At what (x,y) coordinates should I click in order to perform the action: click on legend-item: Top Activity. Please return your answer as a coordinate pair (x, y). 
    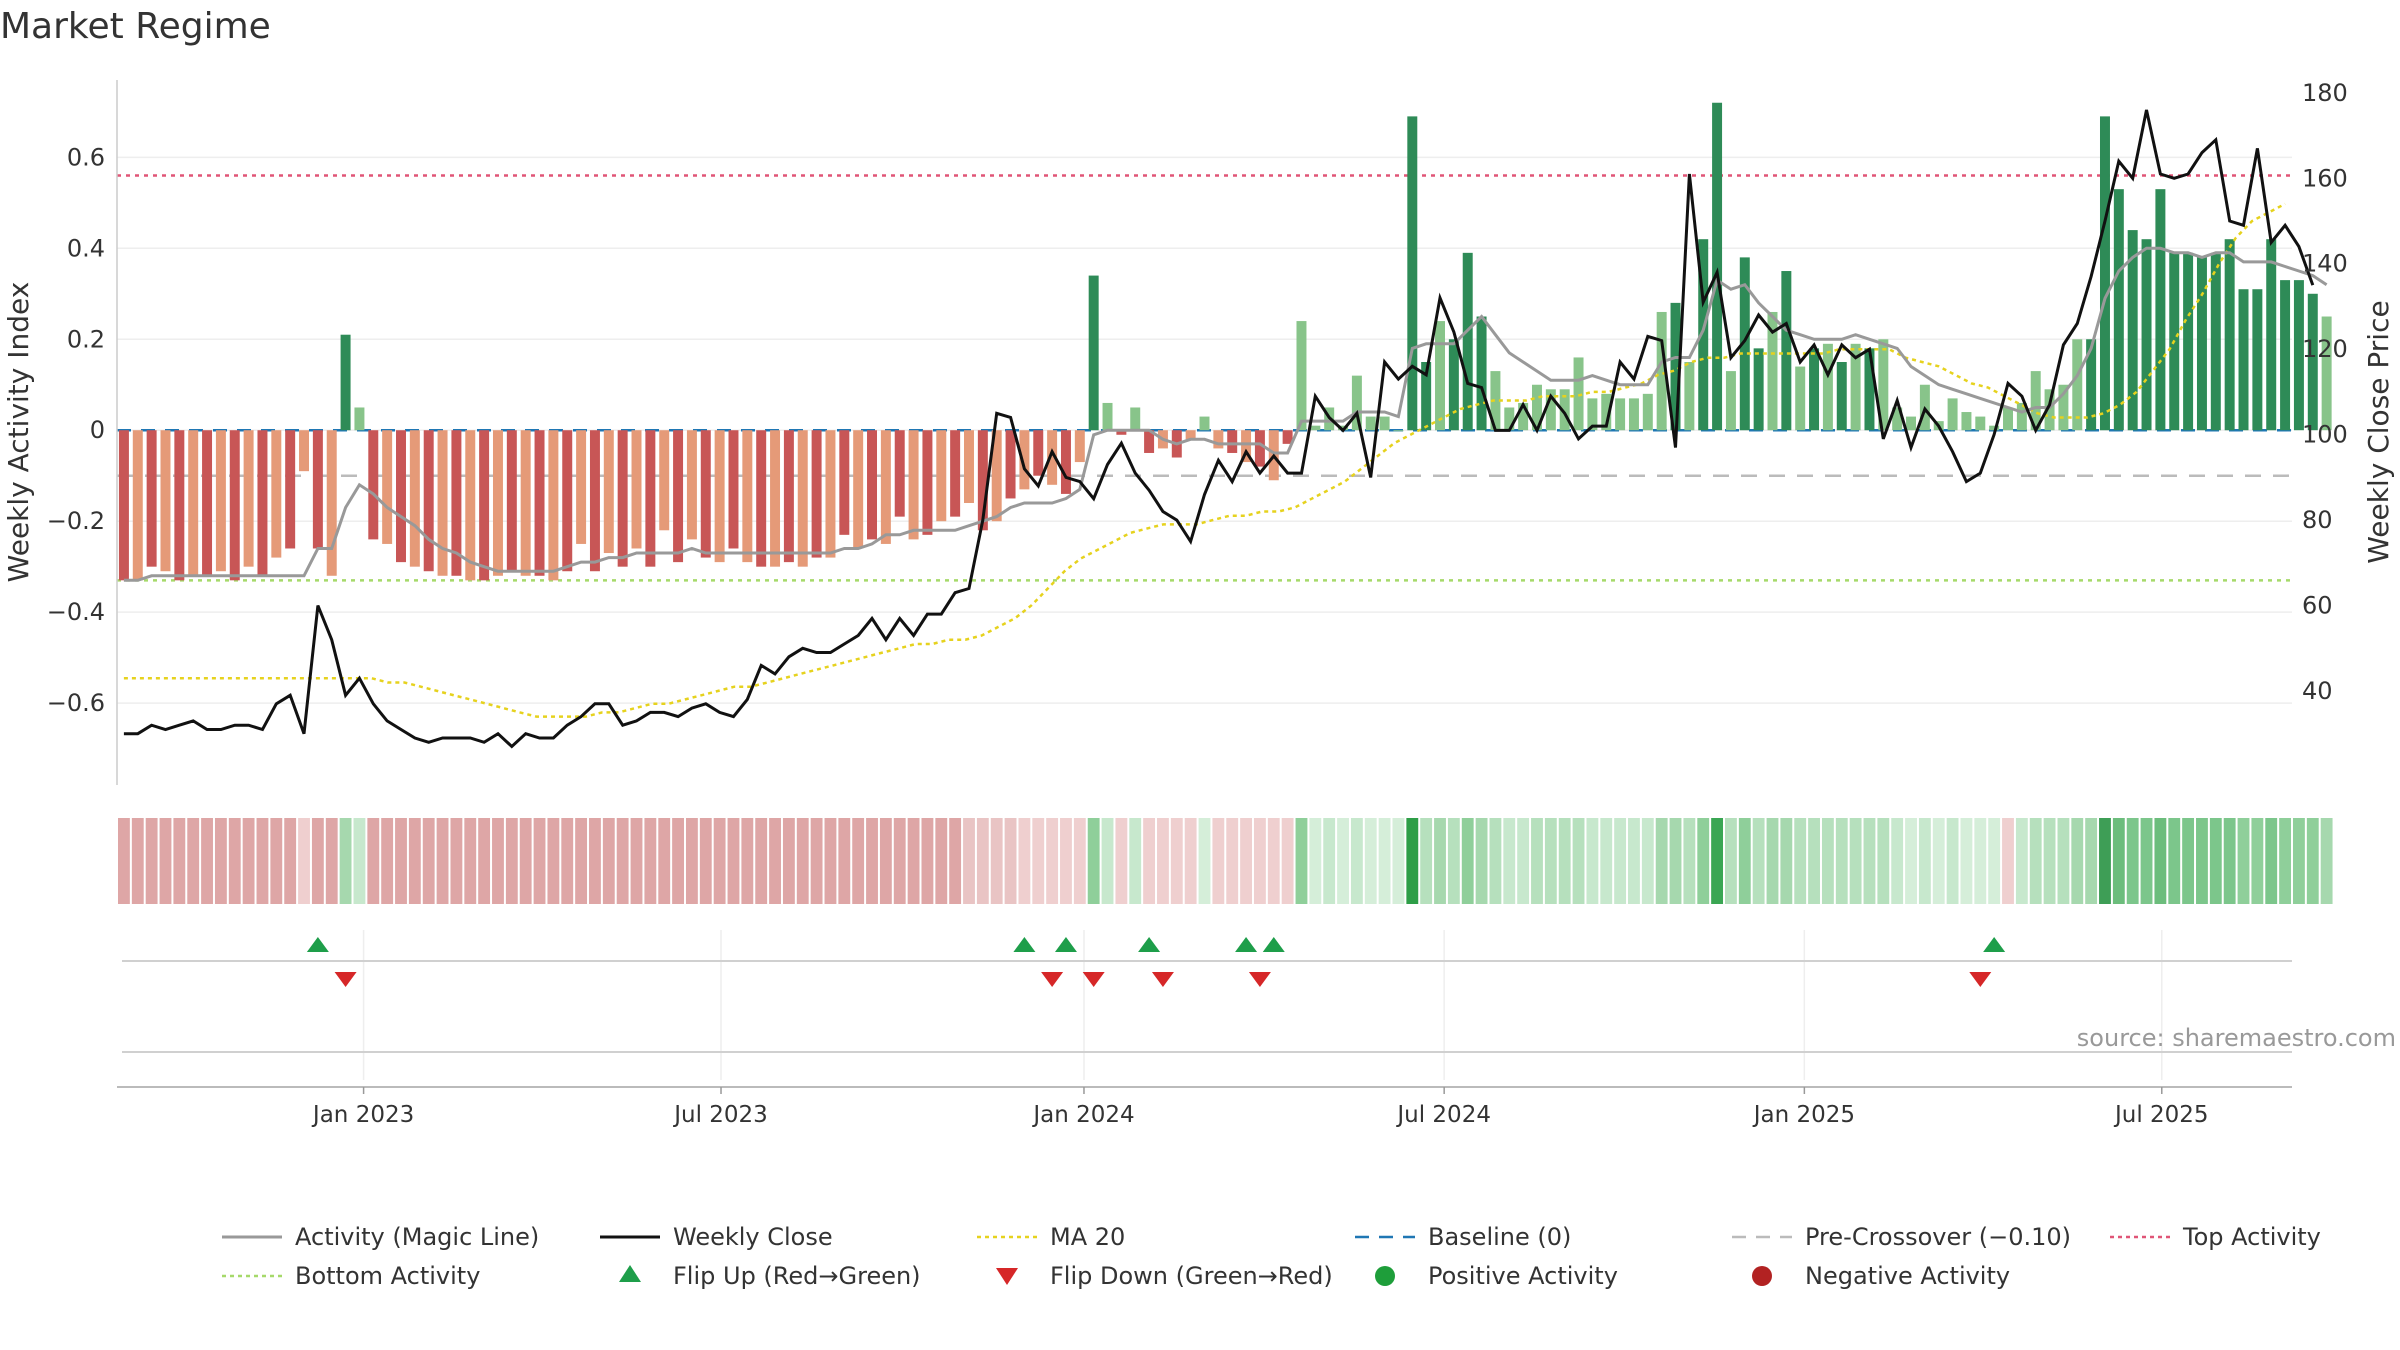
    Looking at the image, I should click on (2215, 1237).